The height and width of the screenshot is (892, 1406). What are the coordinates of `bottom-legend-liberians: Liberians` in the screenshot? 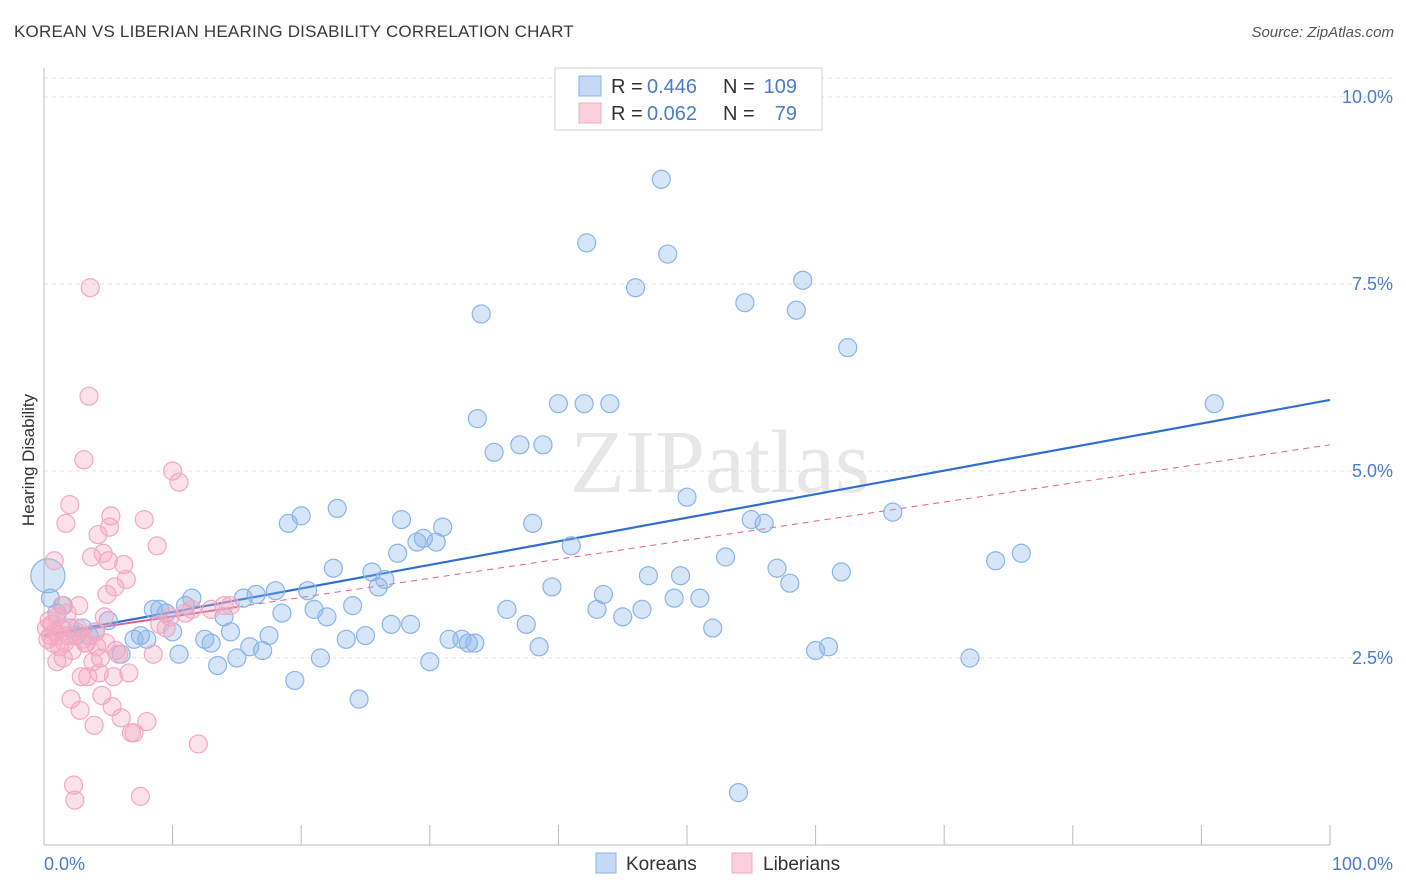 It's located at (801, 864).